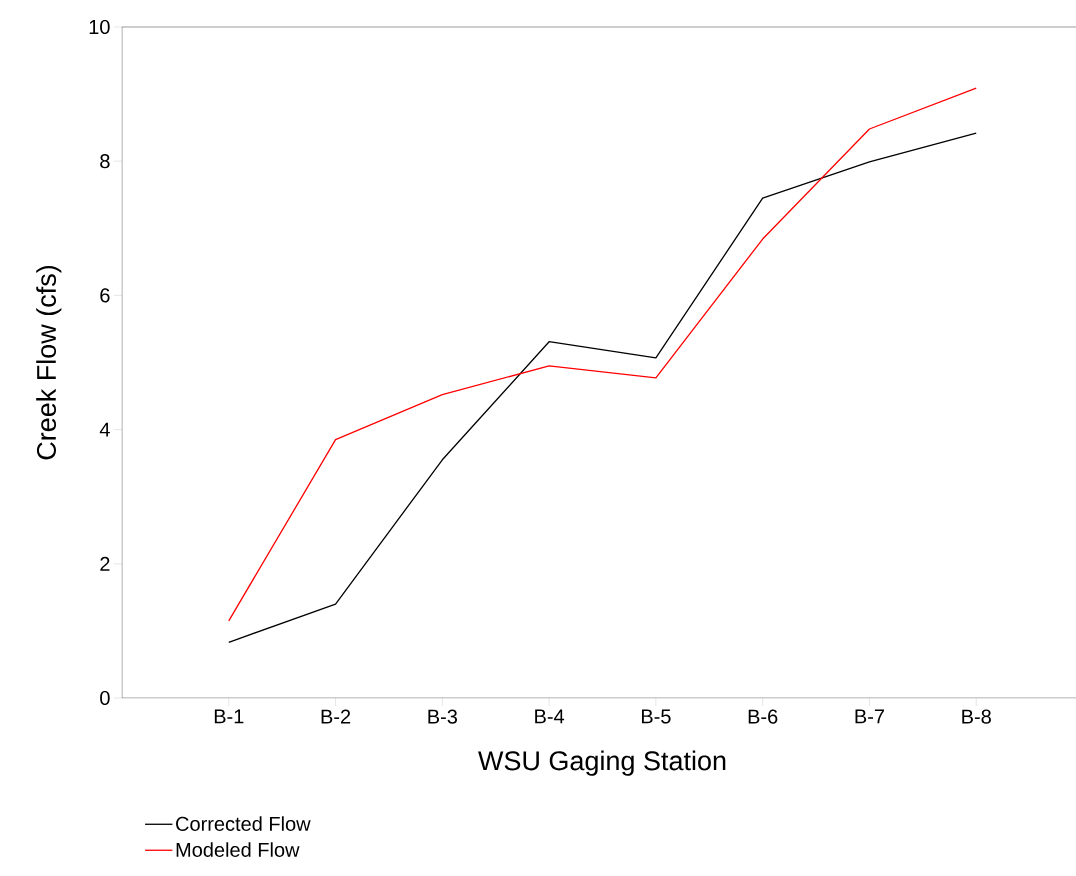 This screenshot has height=876, width=1076. Describe the element at coordinates (105, 295) in the screenshot. I see `y-tick-label: 6` at that location.